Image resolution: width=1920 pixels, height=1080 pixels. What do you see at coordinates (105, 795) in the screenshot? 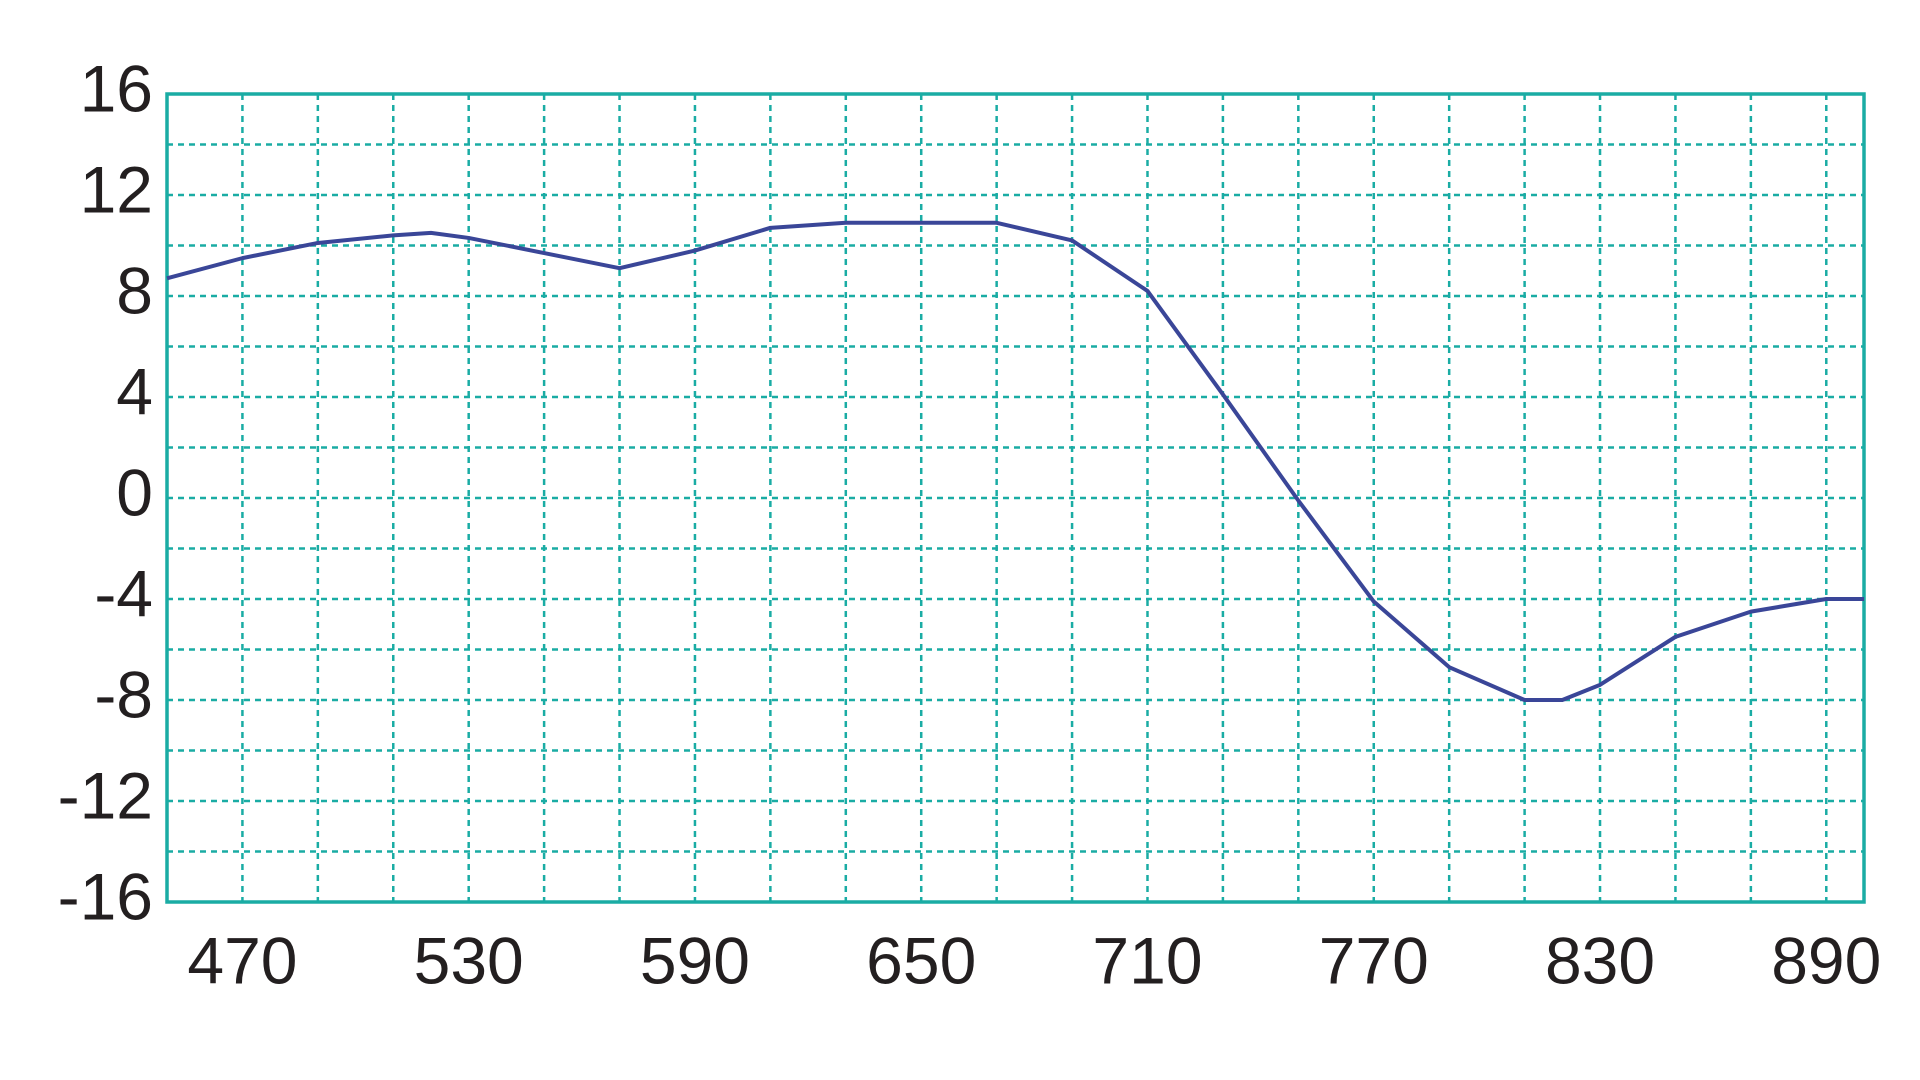
I see `y-tick-label: -12` at bounding box center [105, 795].